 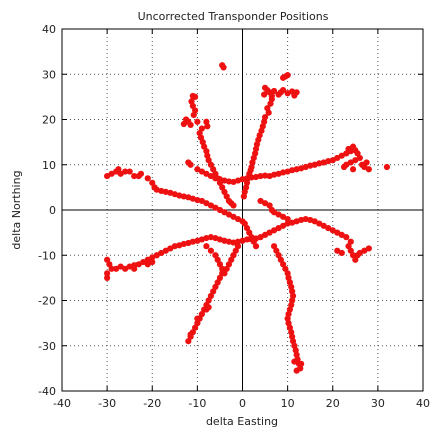 I want to click on x-tick-label: -30, so click(x=107, y=403).